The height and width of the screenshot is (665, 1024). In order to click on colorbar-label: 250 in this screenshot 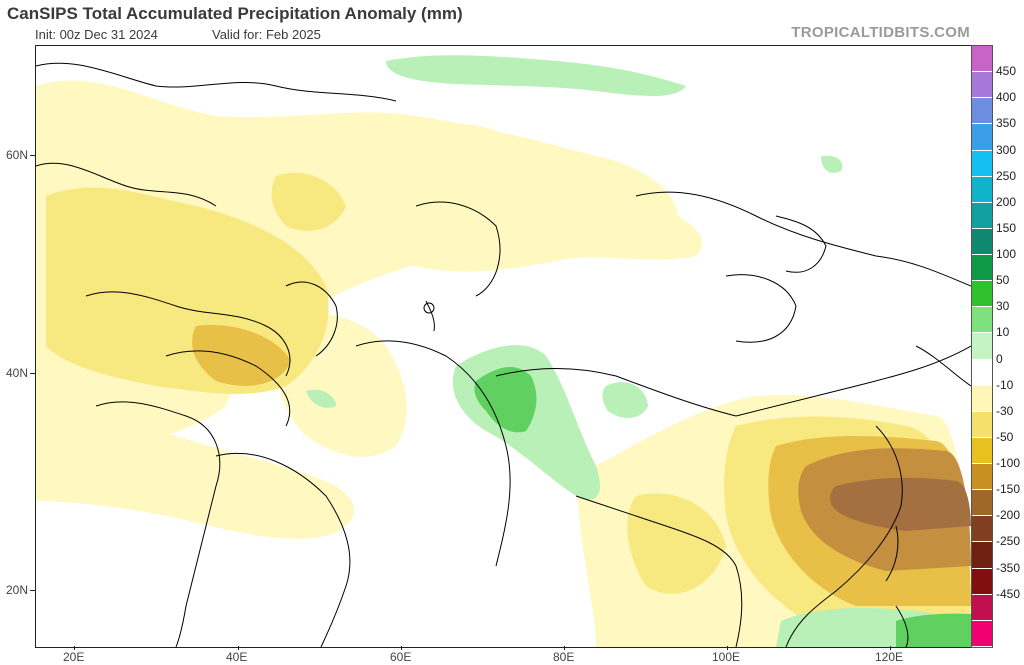, I will do `click(1006, 175)`.